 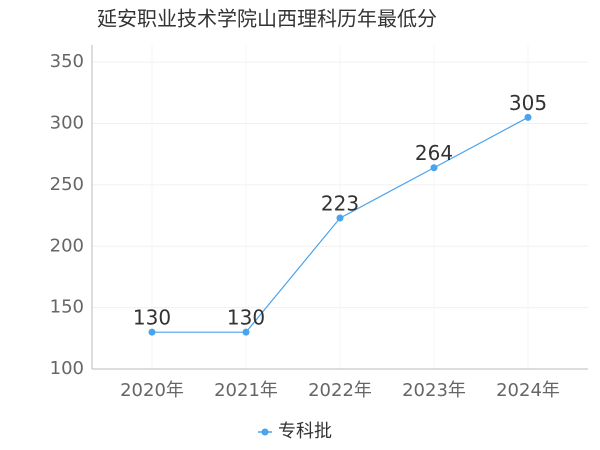 I want to click on x-tick-label: 2020年, so click(x=152, y=390).